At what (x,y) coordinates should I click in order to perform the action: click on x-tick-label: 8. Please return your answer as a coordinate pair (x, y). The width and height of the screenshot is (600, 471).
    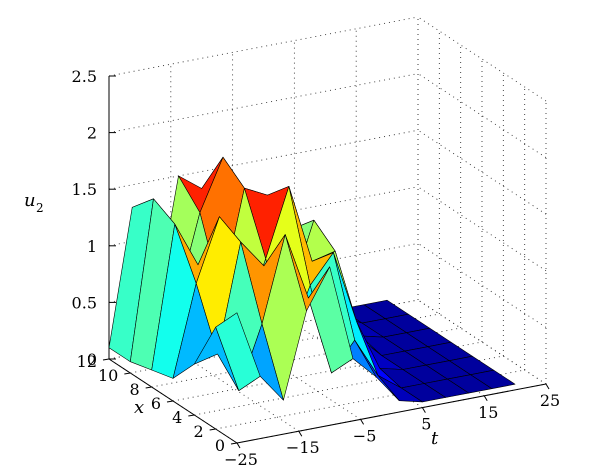
    Looking at the image, I should click on (134, 389).